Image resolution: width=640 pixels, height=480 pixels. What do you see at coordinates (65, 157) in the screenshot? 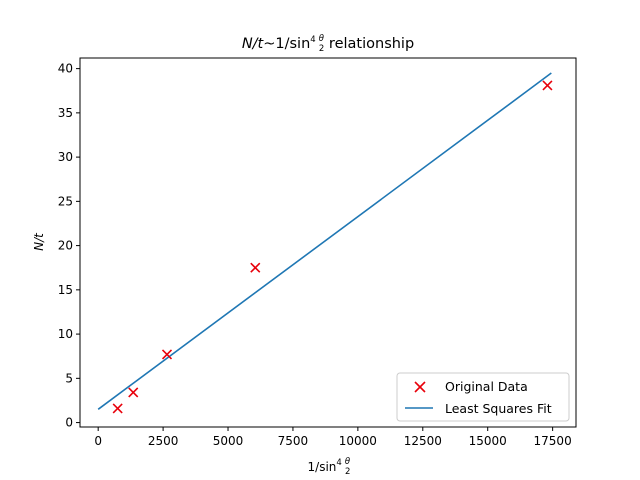
I see `y-tick-label: 30` at bounding box center [65, 157].